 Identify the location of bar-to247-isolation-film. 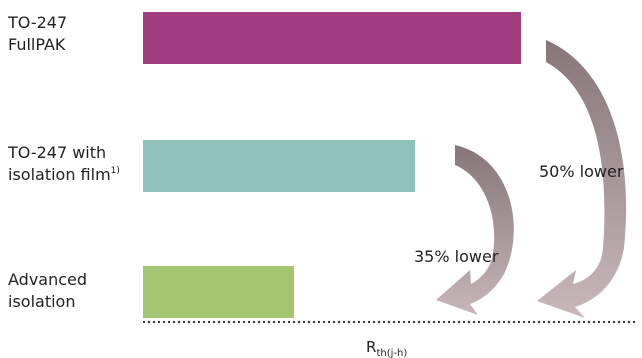
(279, 166).